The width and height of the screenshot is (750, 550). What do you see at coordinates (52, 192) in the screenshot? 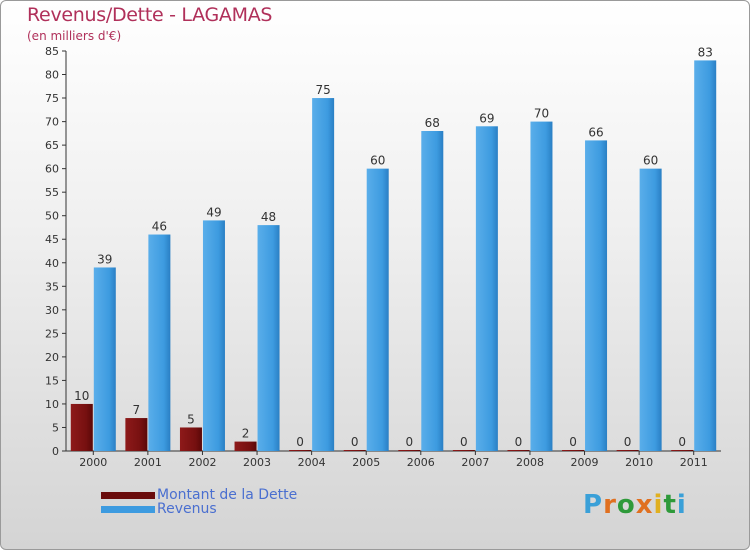
I see `y-tick-label: 55` at bounding box center [52, 192].